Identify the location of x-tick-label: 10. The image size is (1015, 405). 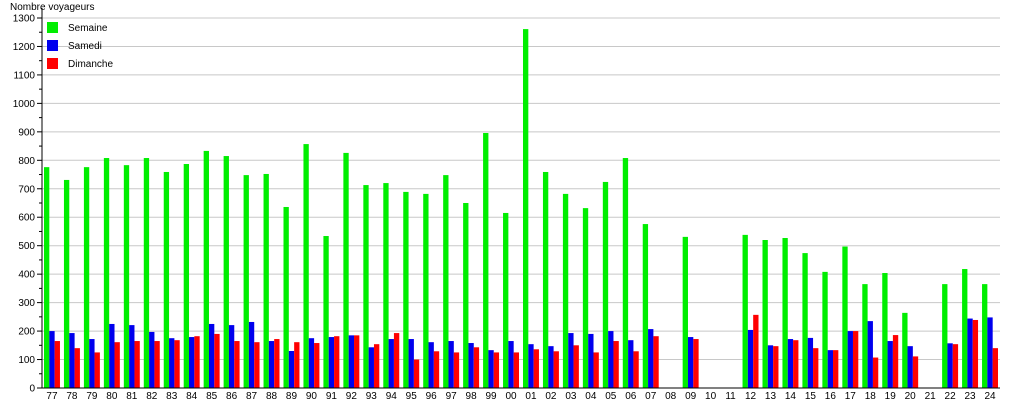
(711, 395).